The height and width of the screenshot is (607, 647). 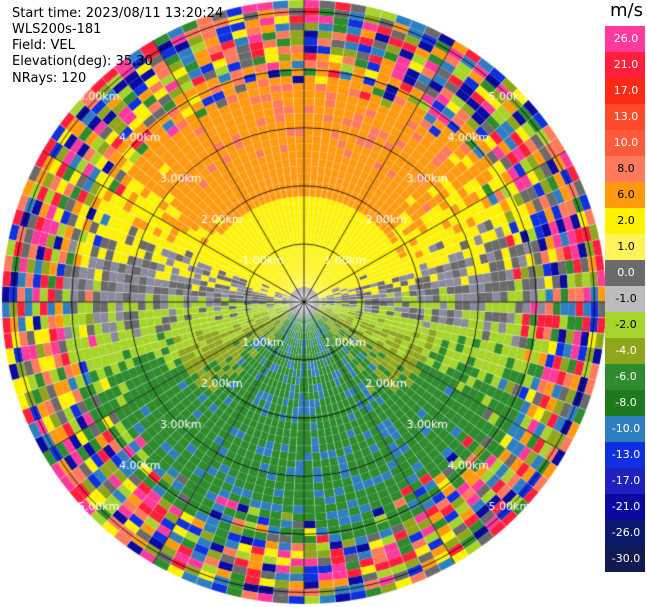 I want to click on colorbar-label: -1.0, so click(x=626, y=298).